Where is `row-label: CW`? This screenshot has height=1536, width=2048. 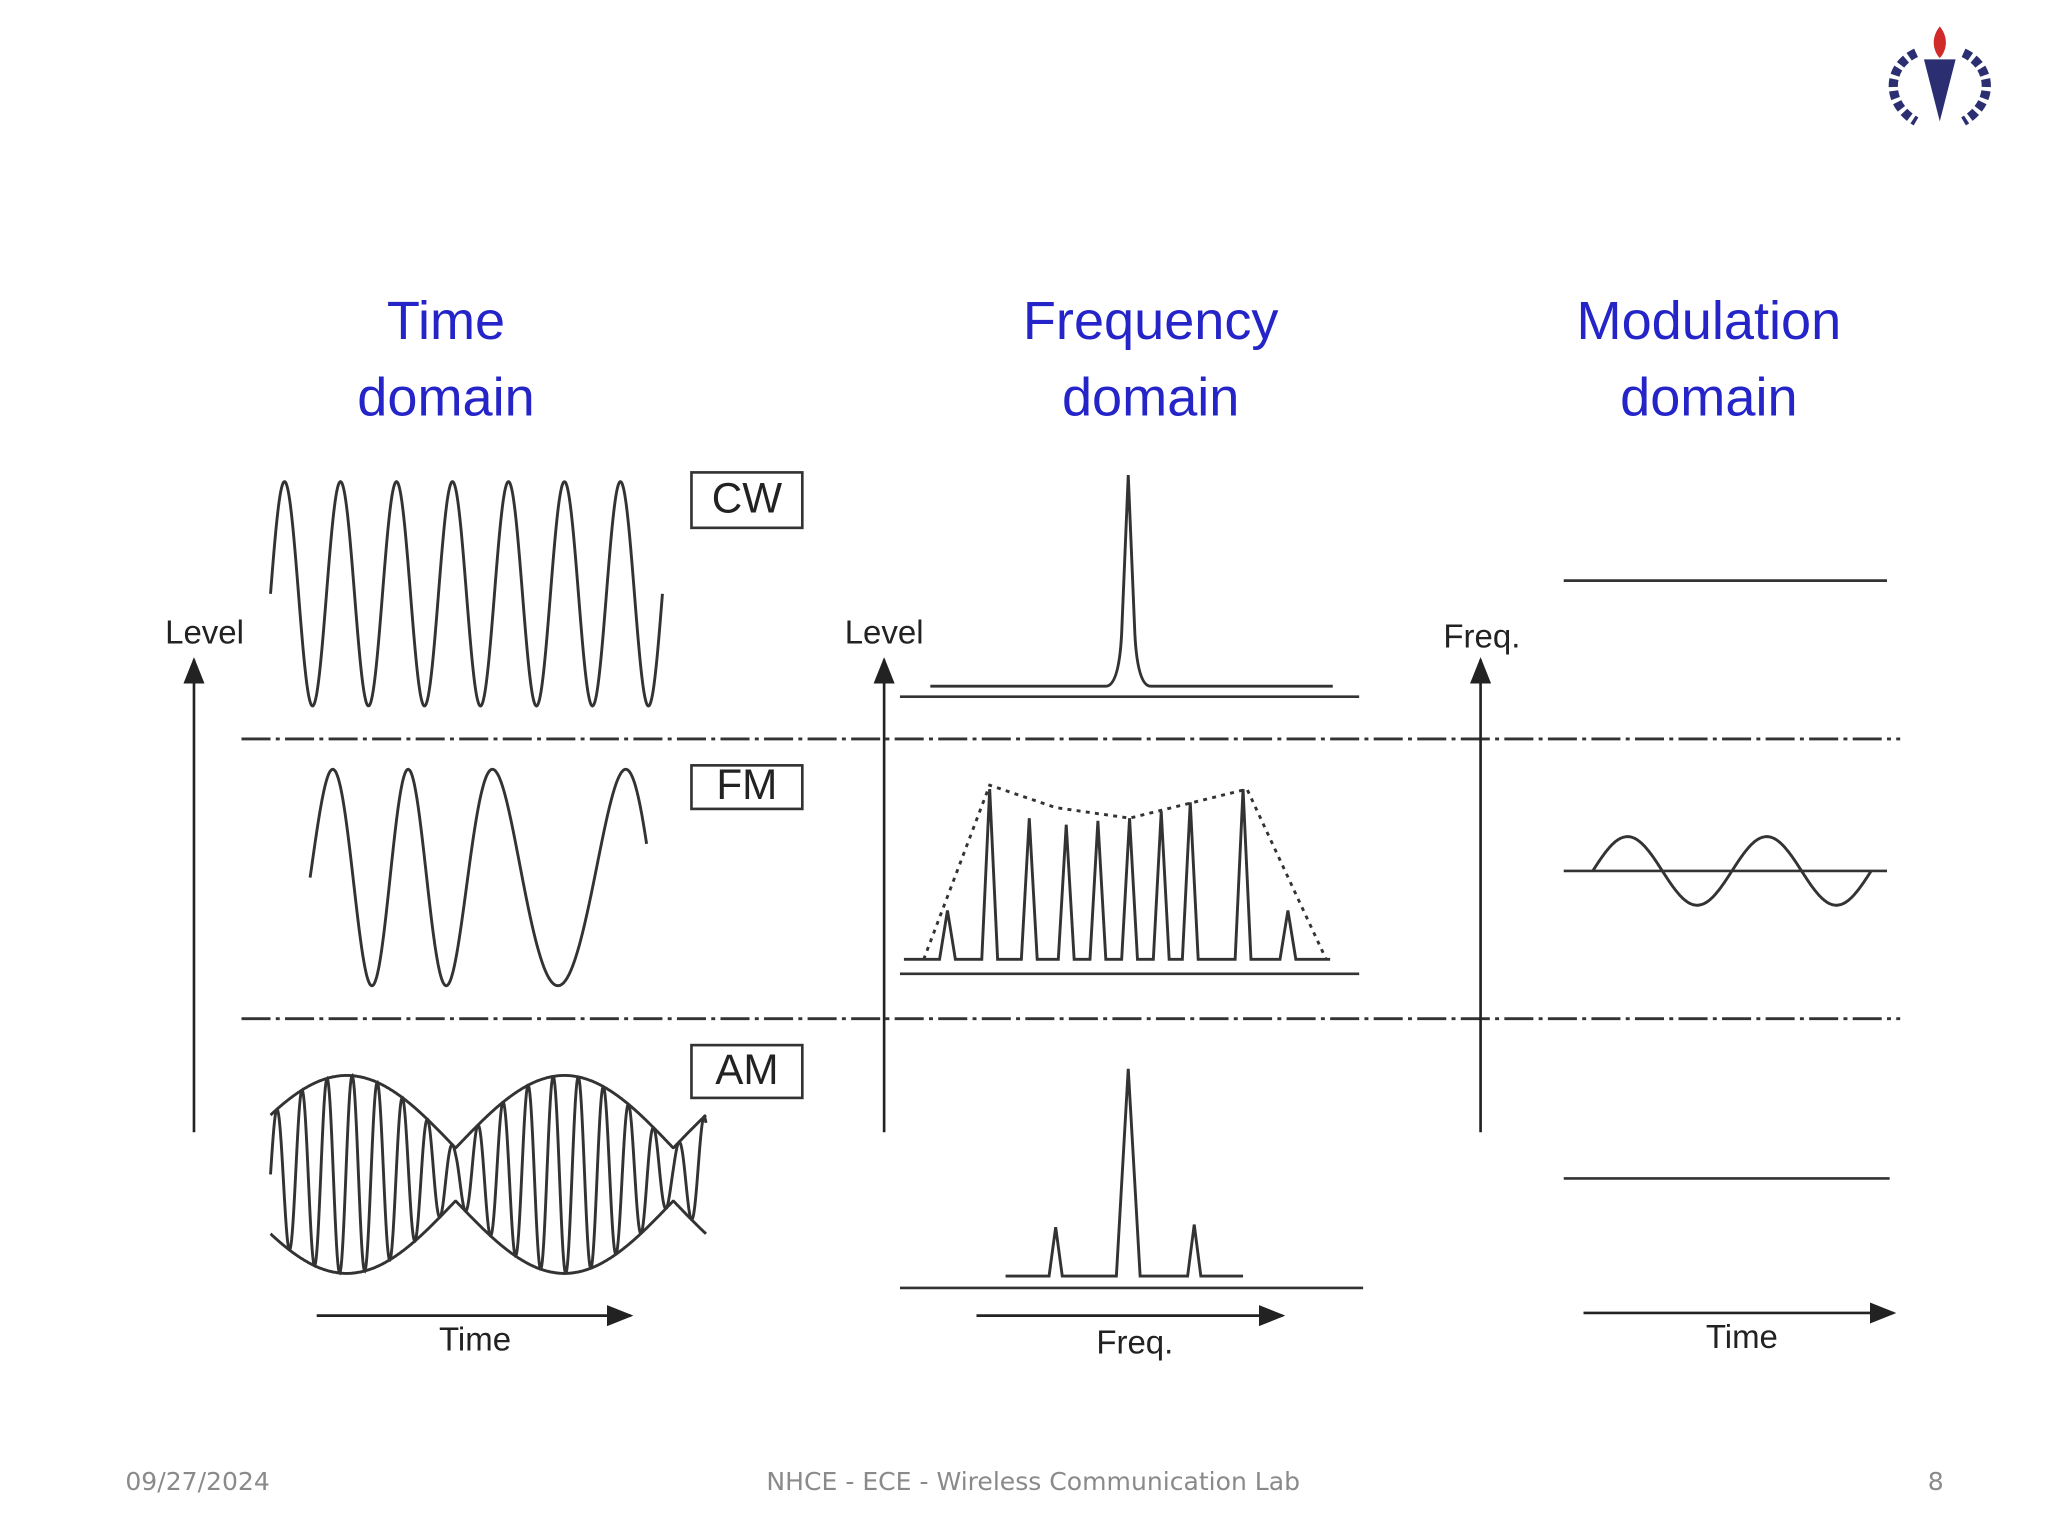
row-label: CW is located at coordinates (747, 498).